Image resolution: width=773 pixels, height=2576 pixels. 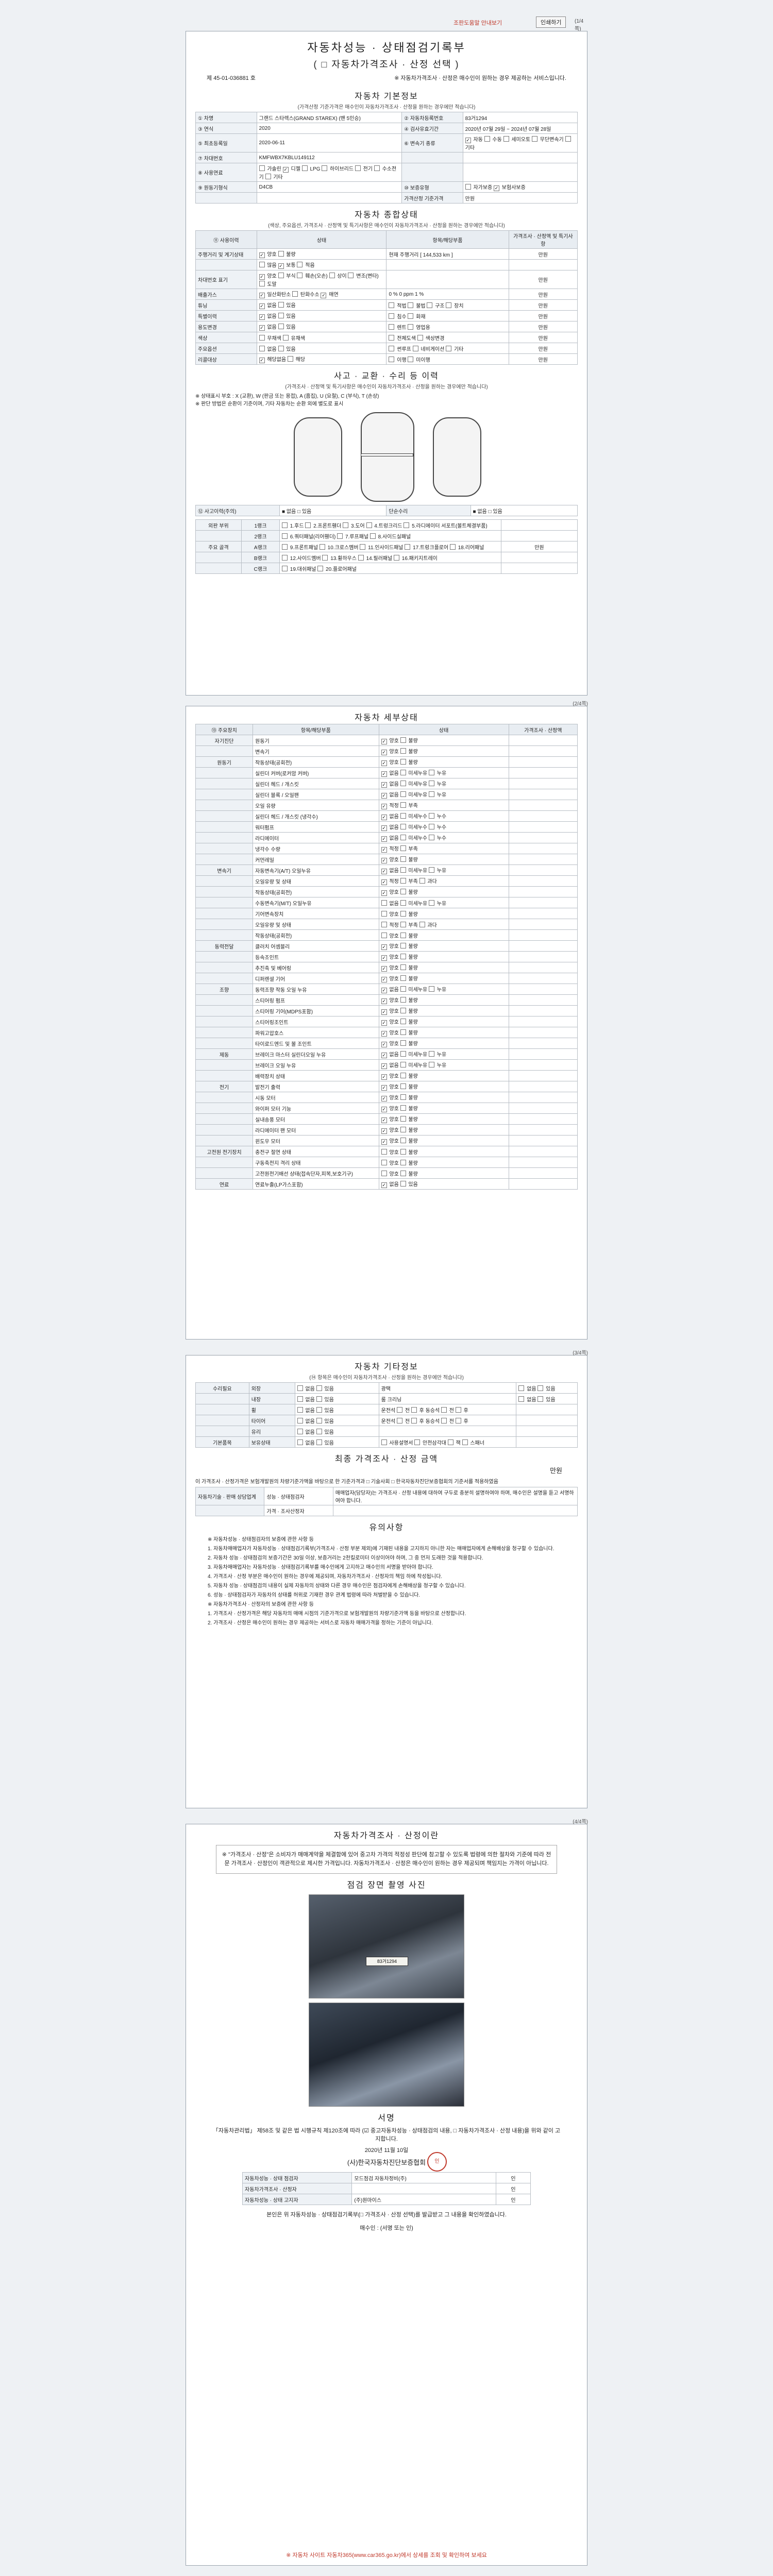 What do you see at coordinates (386, 2228) in the screenshot?
I see `buyer-signature: 매수인 : (서명 또는 인)` at bounding box center [386, 2228].